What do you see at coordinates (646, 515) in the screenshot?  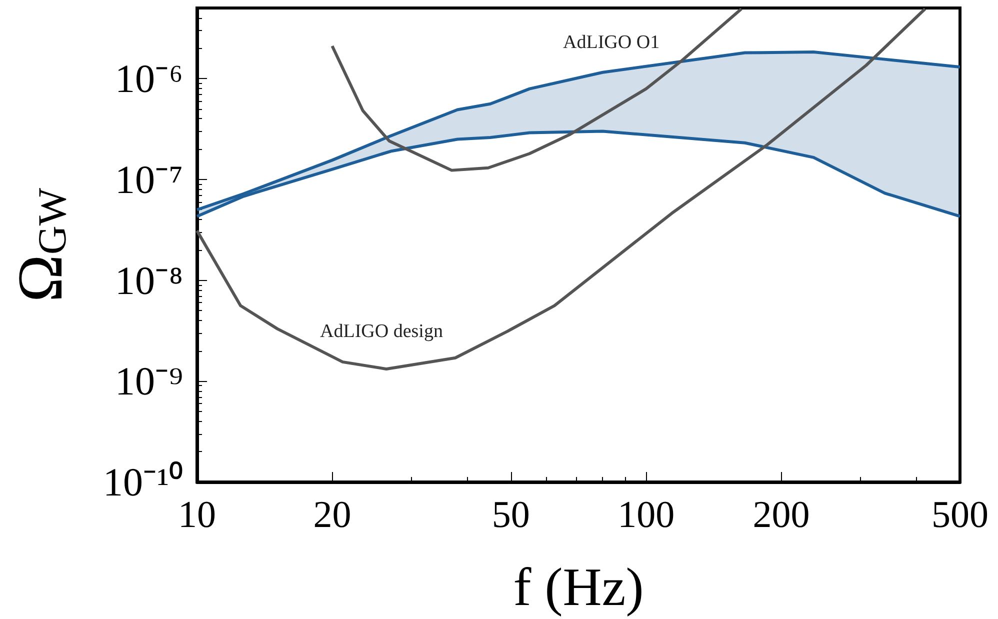 I see `x-tick-label: 100` at bounding box center [646, 515].